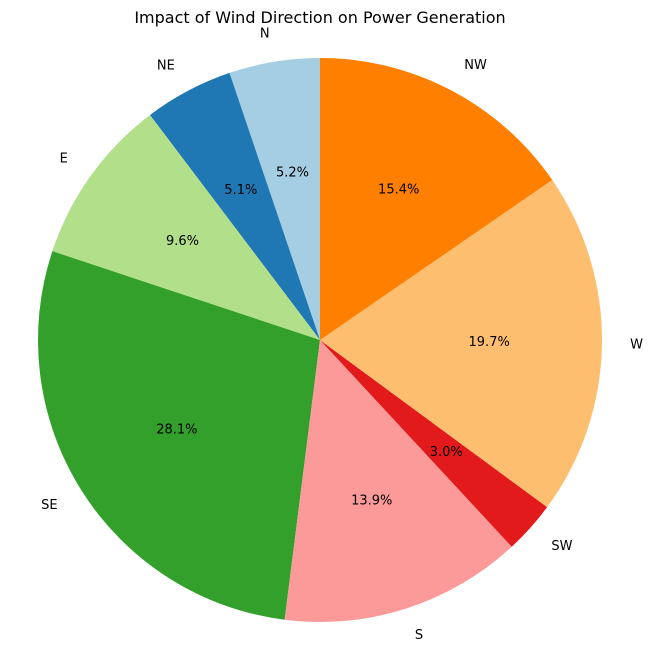 The height and width of the screenshot is (658, 653). I want to click on pct-label-e: 9.6%, so click(182, 241).